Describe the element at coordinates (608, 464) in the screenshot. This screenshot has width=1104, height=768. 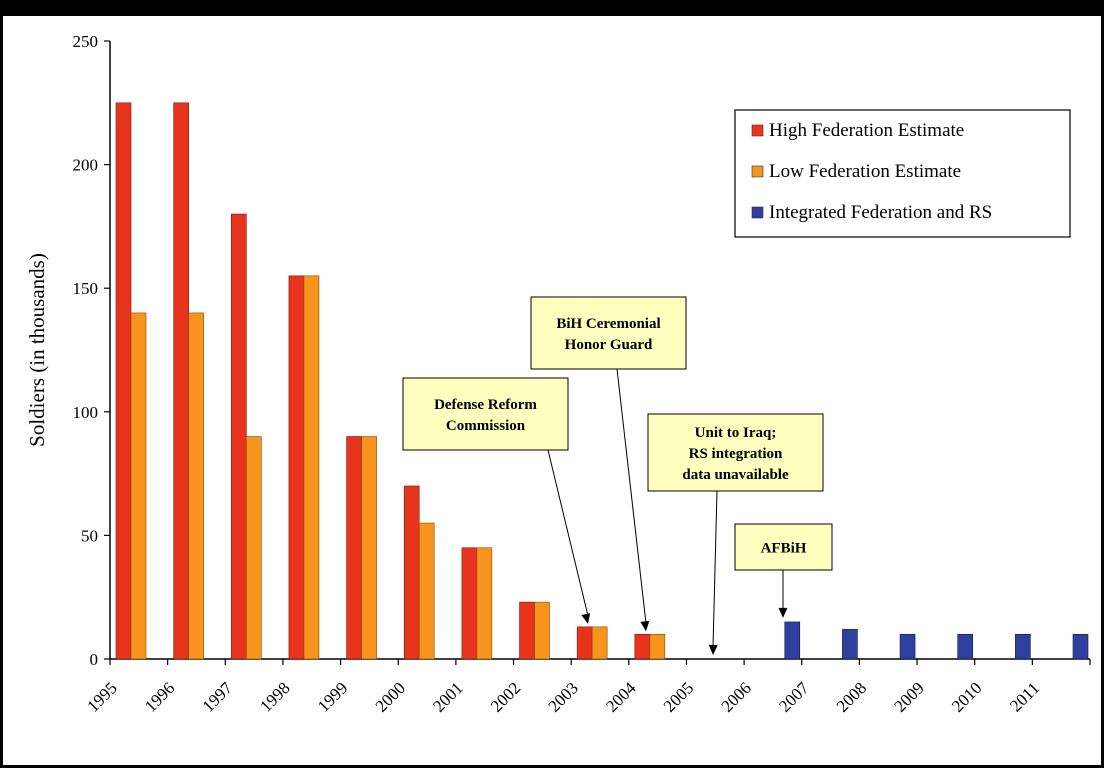
I see `annotation-ceremonial-guard: BiH Ceremonial Honor Guard` at that location.